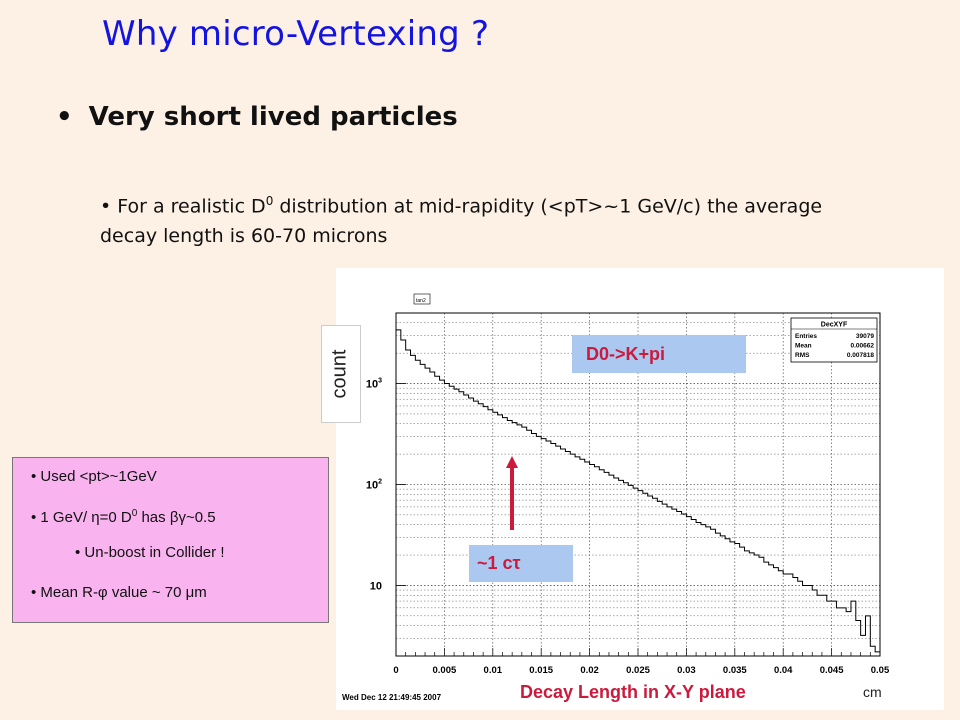  Describe the element at coordinates (783, 670) in the screenshot. I see `x-tick-label: 0.04` at that location.